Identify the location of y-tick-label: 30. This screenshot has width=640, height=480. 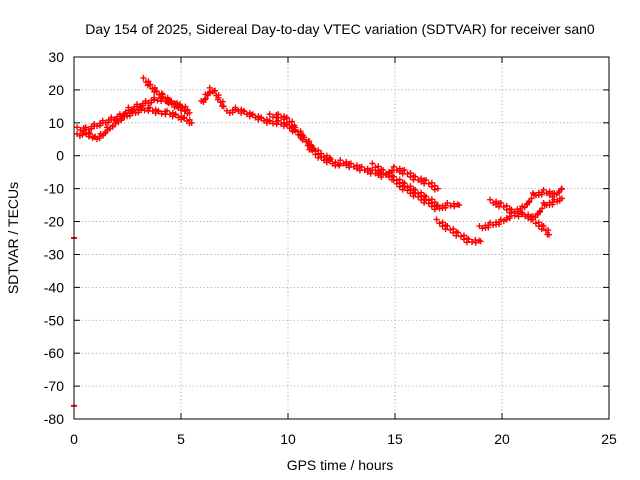
(56, 57).